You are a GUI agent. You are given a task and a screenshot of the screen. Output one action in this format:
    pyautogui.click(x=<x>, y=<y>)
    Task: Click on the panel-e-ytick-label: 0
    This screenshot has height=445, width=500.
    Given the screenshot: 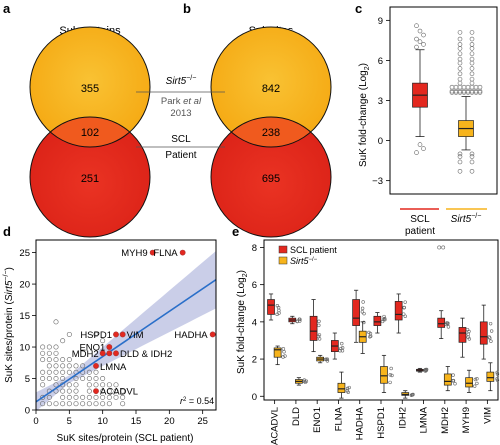 What is the action you would take?
    pyautogui.click(x=254, y=397)
    